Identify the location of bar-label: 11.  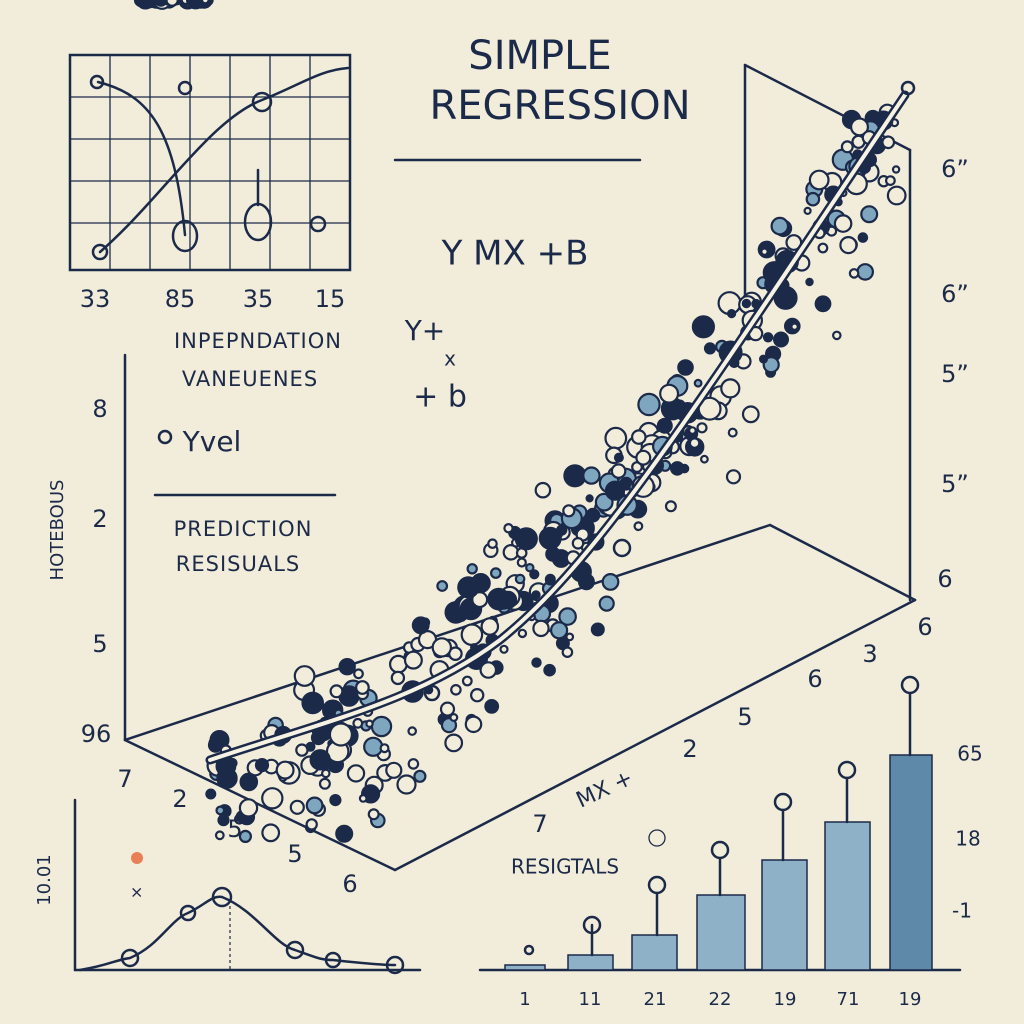
(590, 999).